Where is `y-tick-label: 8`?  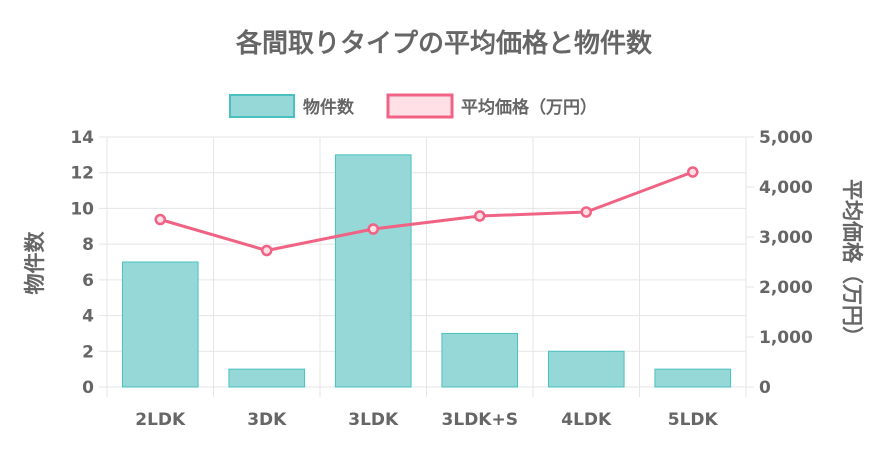 y-tick-label: 8 is located at coordinates (88, 245).